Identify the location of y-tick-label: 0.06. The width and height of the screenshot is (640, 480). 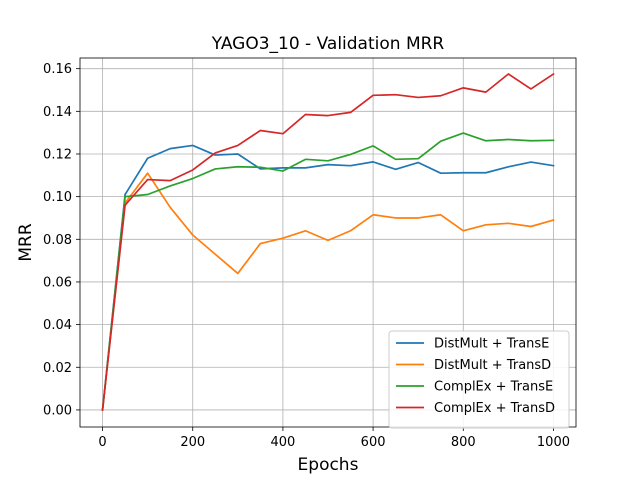
(57, 282).